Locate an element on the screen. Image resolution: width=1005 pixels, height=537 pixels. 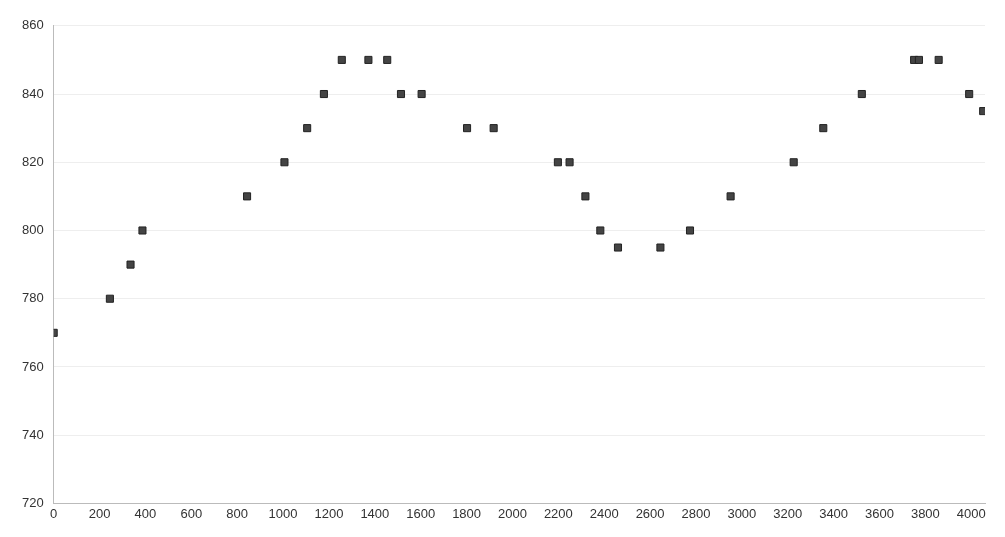
x-tick-label: 3400 is located at coordinates (834, 513).